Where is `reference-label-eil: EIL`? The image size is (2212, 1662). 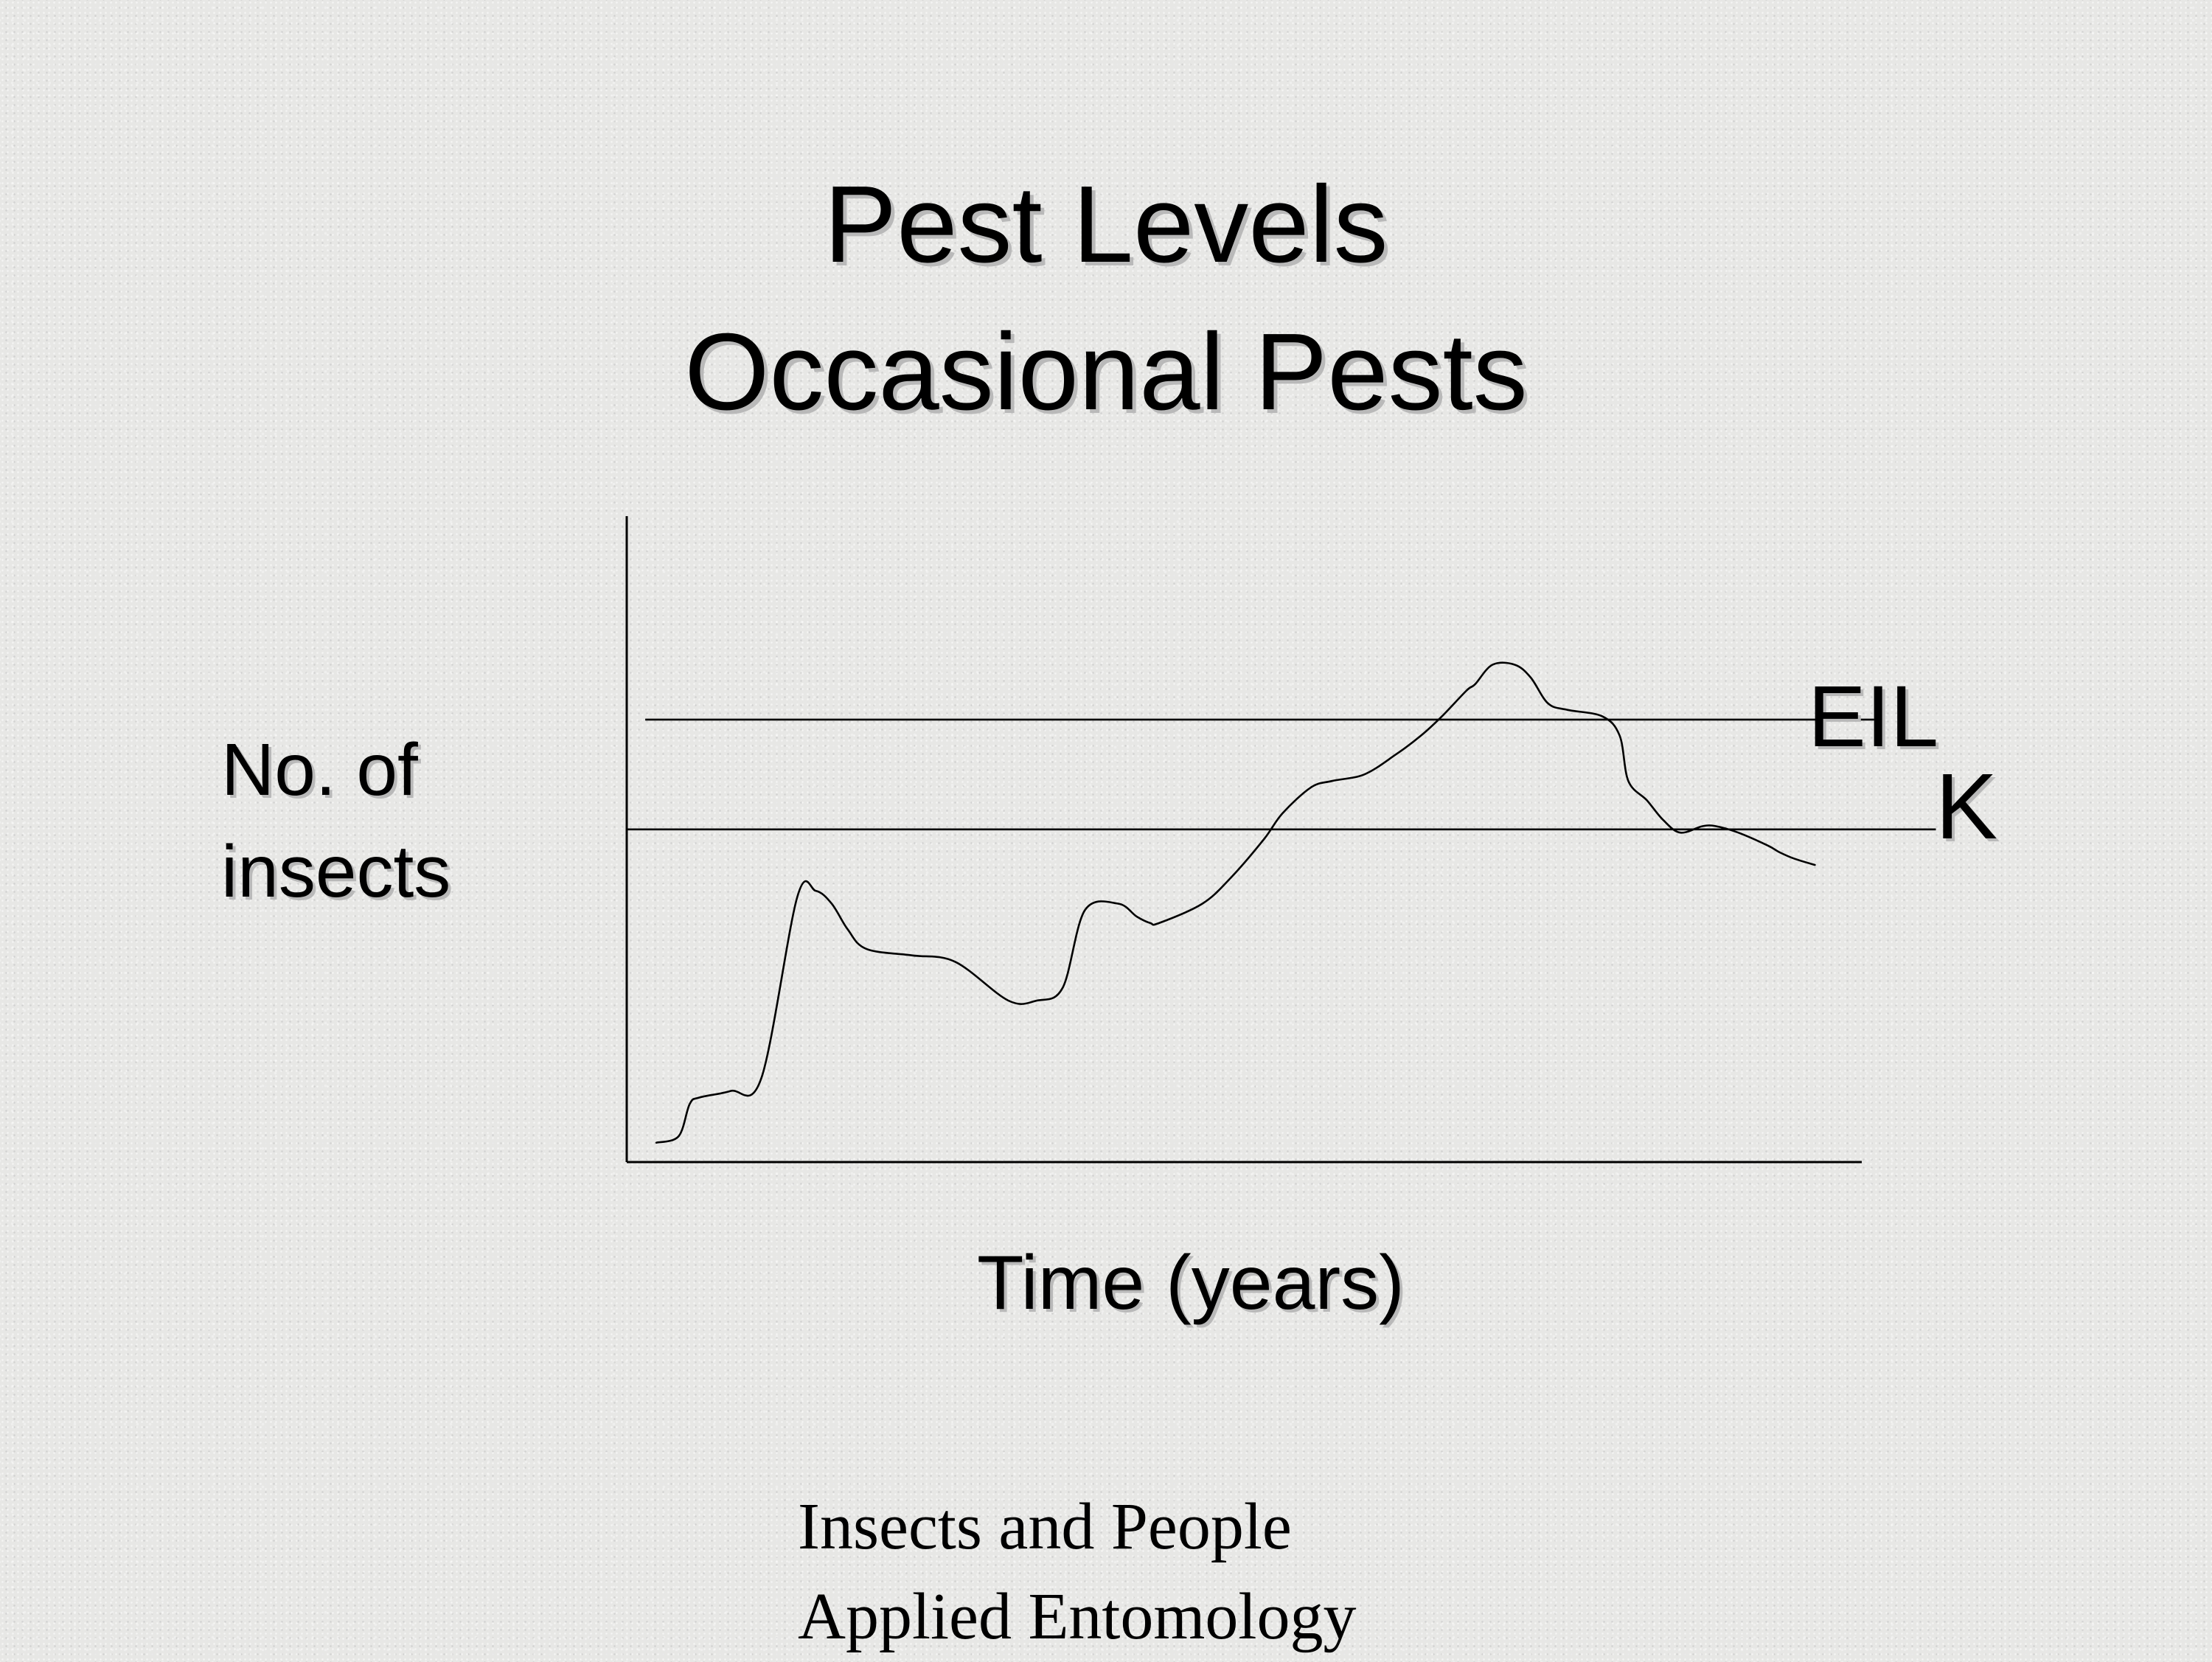 reference-label-eil: EIL is located at coordinates (1873, 716).